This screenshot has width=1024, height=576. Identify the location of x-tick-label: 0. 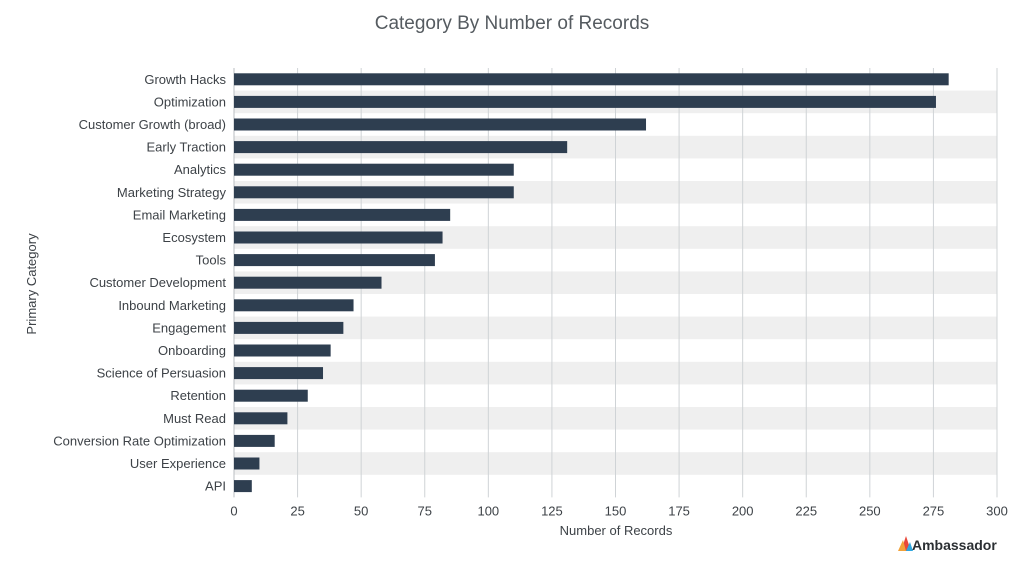
(233, 510).